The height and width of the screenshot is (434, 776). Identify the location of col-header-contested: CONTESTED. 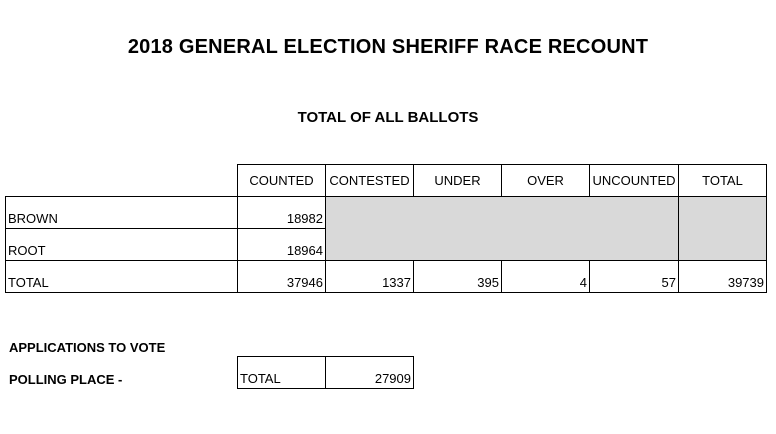
(369, 180).